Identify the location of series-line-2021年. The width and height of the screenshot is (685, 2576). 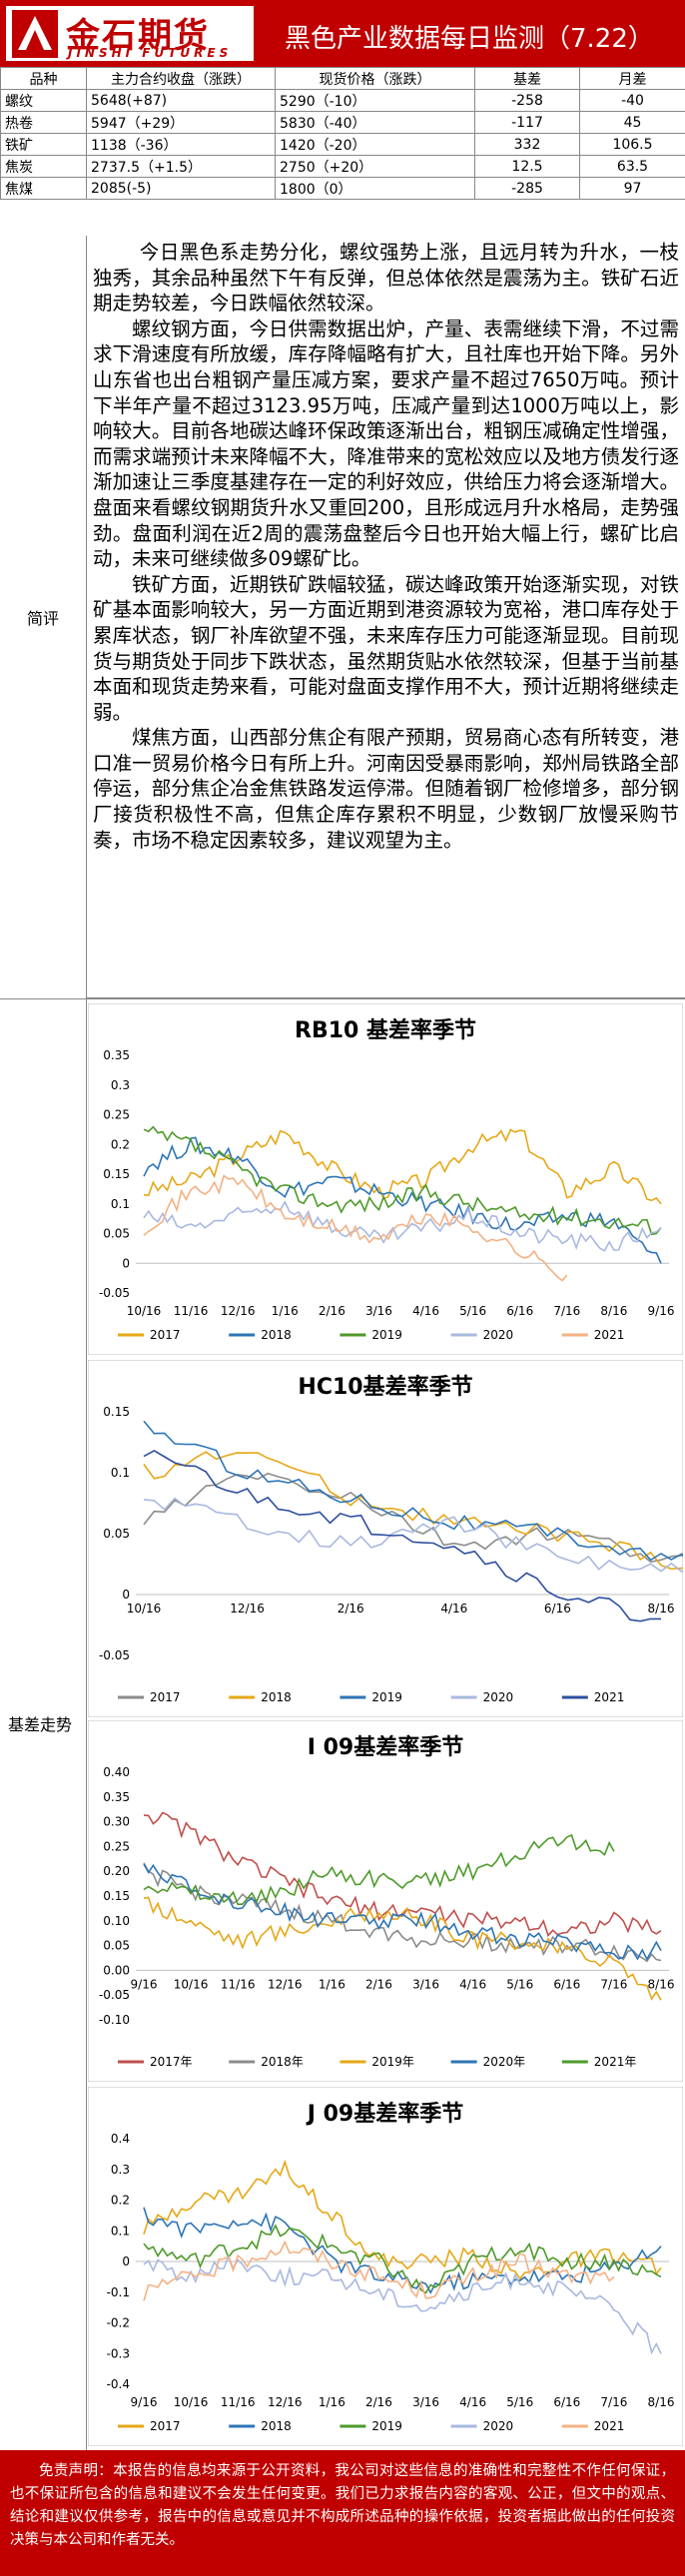
(379, 1869).